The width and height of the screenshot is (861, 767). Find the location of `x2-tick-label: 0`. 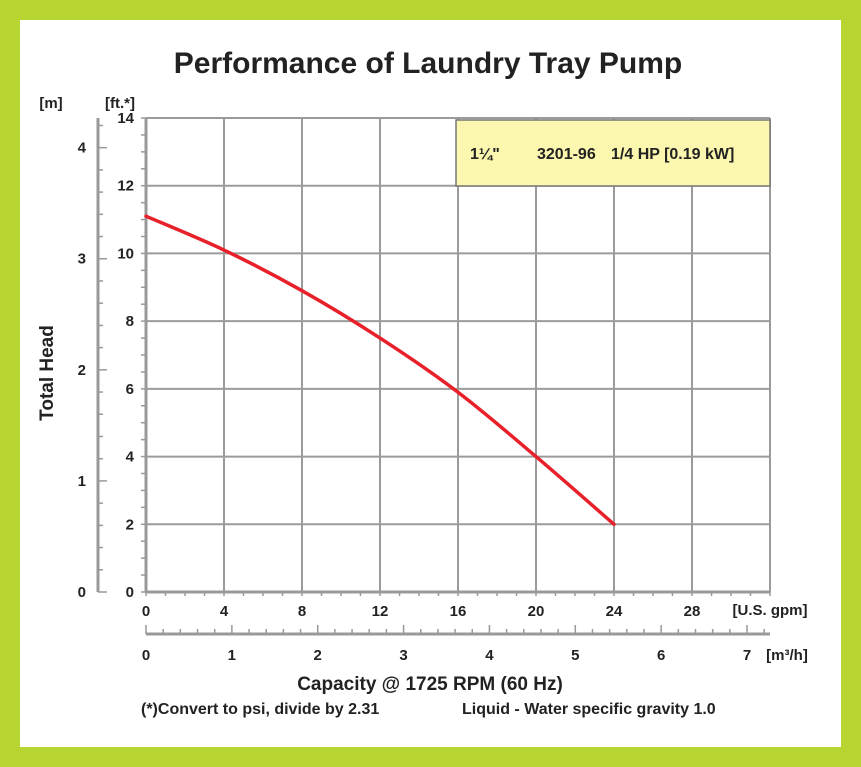

x2-tick-label: 0 is located at coordinates (146, 655).